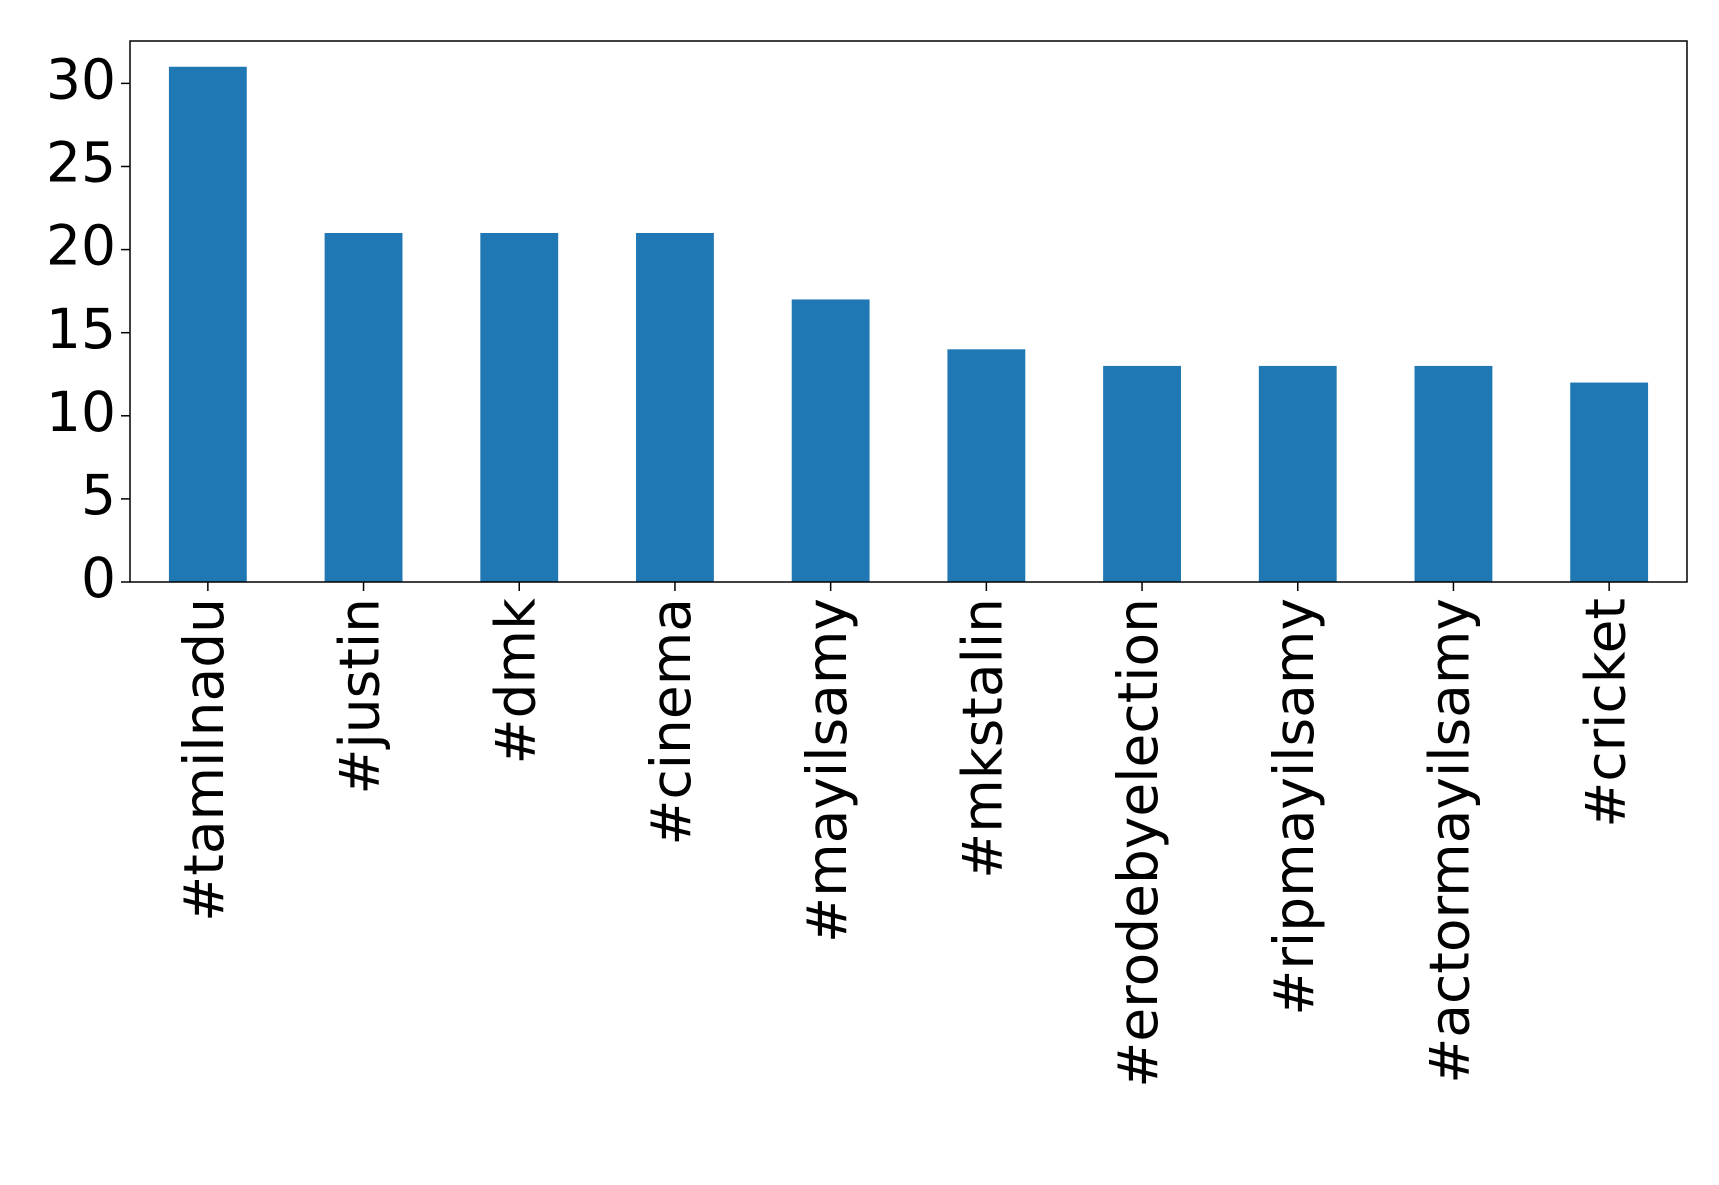 The width and height of the screenshot is (1719, 1185). What do you see at coordinates (81, 163) in the screenshot?
I see `y-tick-label: 25` at bounding box center [81, 163].